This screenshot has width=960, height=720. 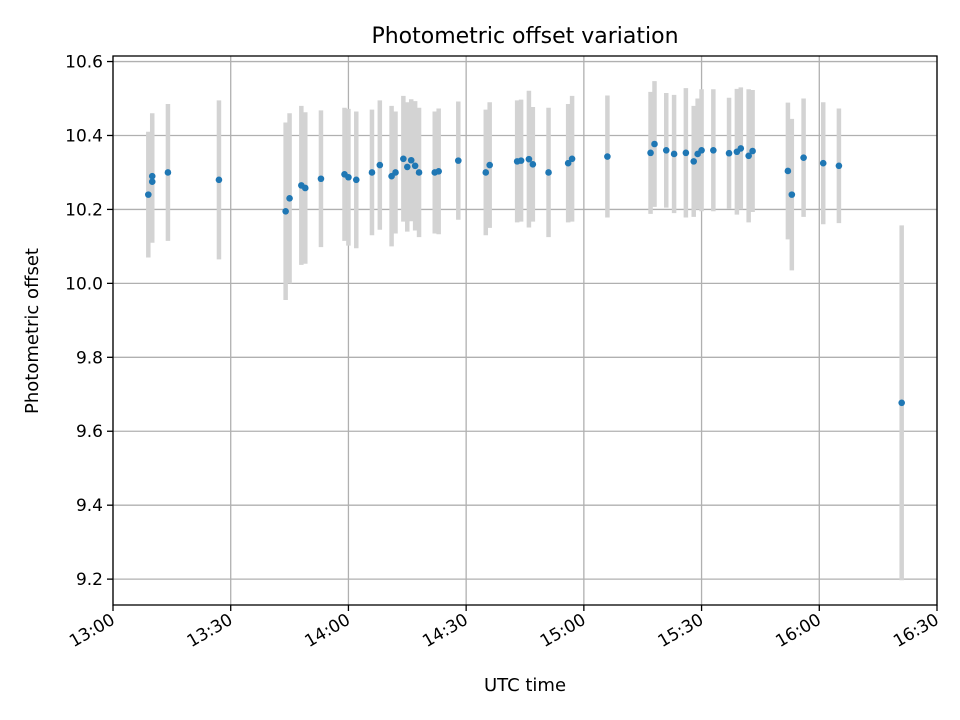 I want to click on y-tick-label: 9.2, so click(x=89, y=580).